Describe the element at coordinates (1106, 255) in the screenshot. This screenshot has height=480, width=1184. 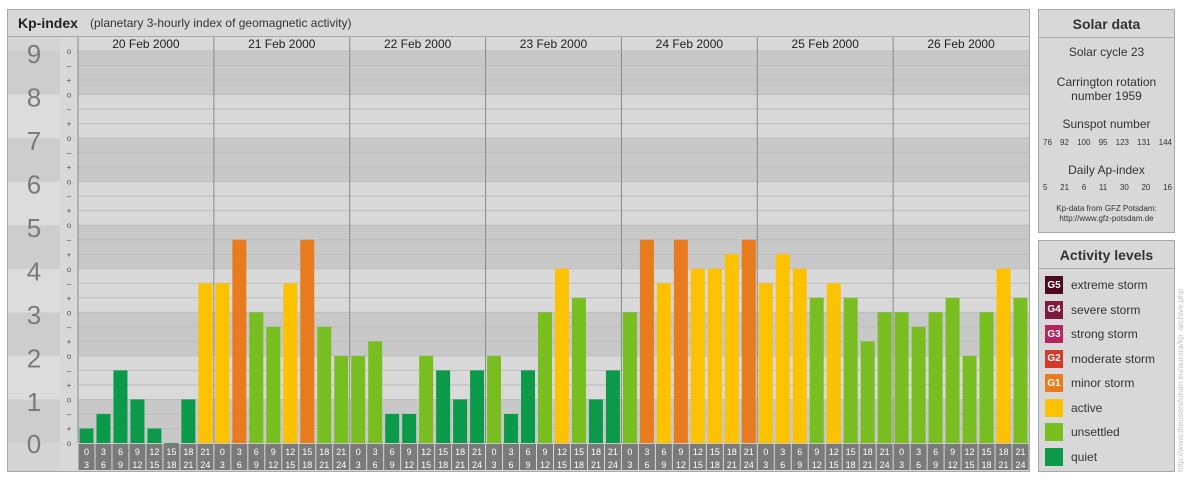
I see `activity-levels-title: Activity levels` at that location.